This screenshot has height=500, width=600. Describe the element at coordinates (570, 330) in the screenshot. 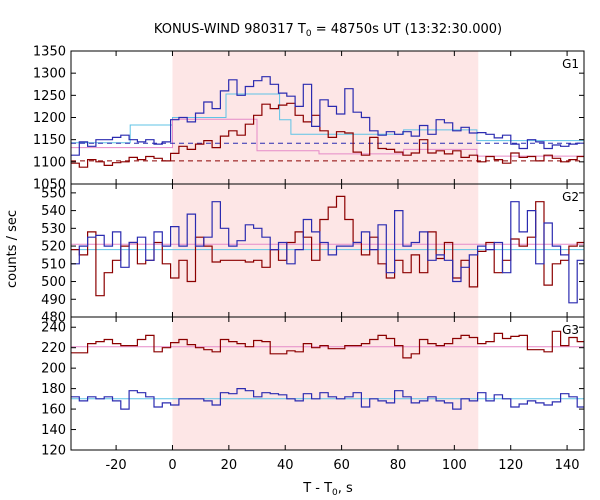

I see `panel-label: G3` at that location.